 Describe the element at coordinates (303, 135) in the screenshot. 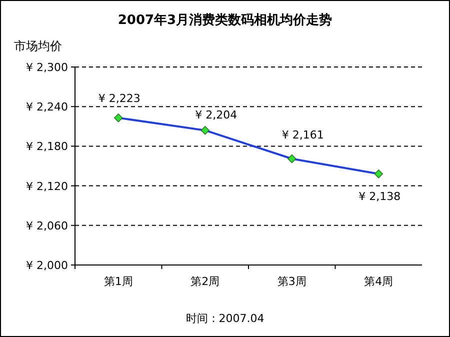

I see `data-label: ¥ 2,161` at that location.